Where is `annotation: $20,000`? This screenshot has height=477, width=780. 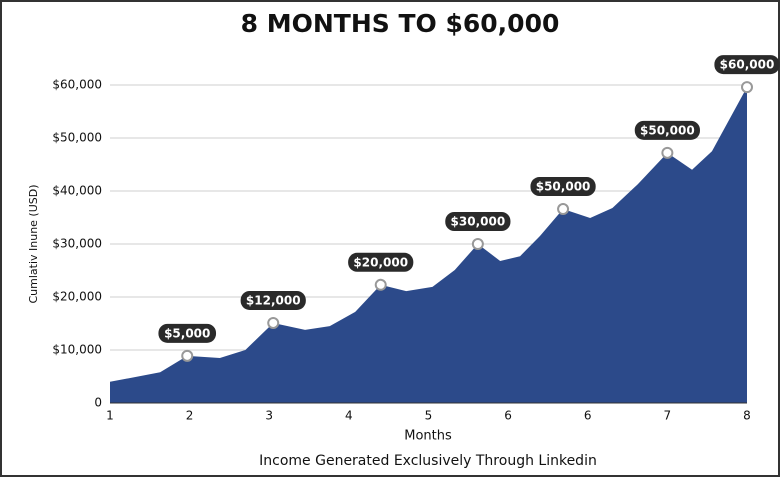
annotation: $20,000 is located at coordinates (380, 262).